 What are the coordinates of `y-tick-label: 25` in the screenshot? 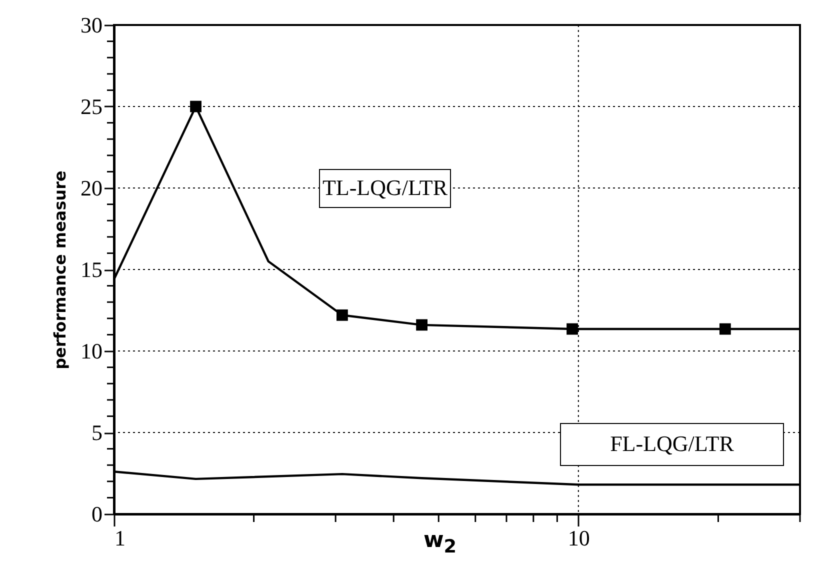 It's located at (91, 106).